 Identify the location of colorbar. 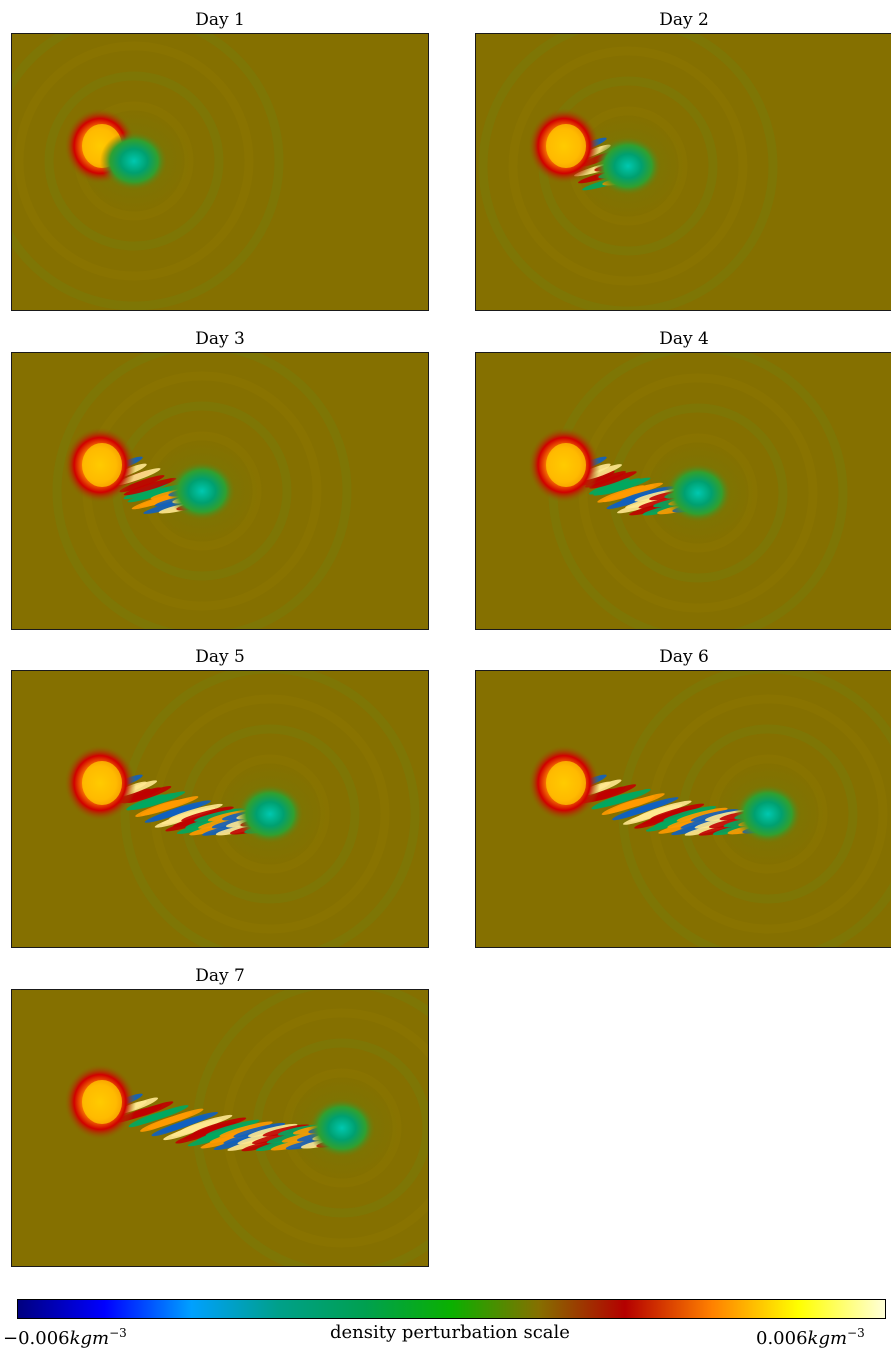
(451, 1309).